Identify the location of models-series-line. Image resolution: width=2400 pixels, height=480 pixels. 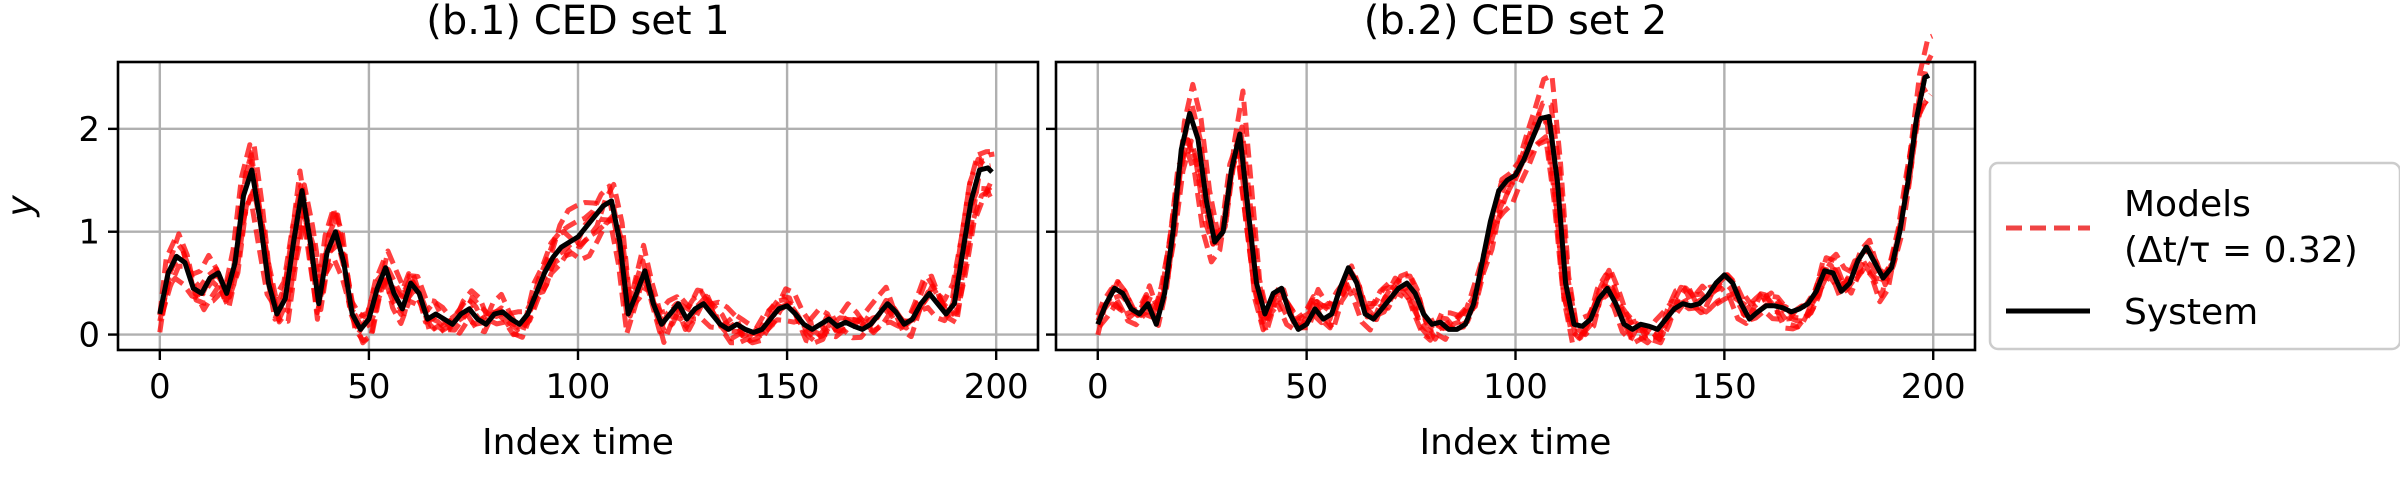
(574, 251).